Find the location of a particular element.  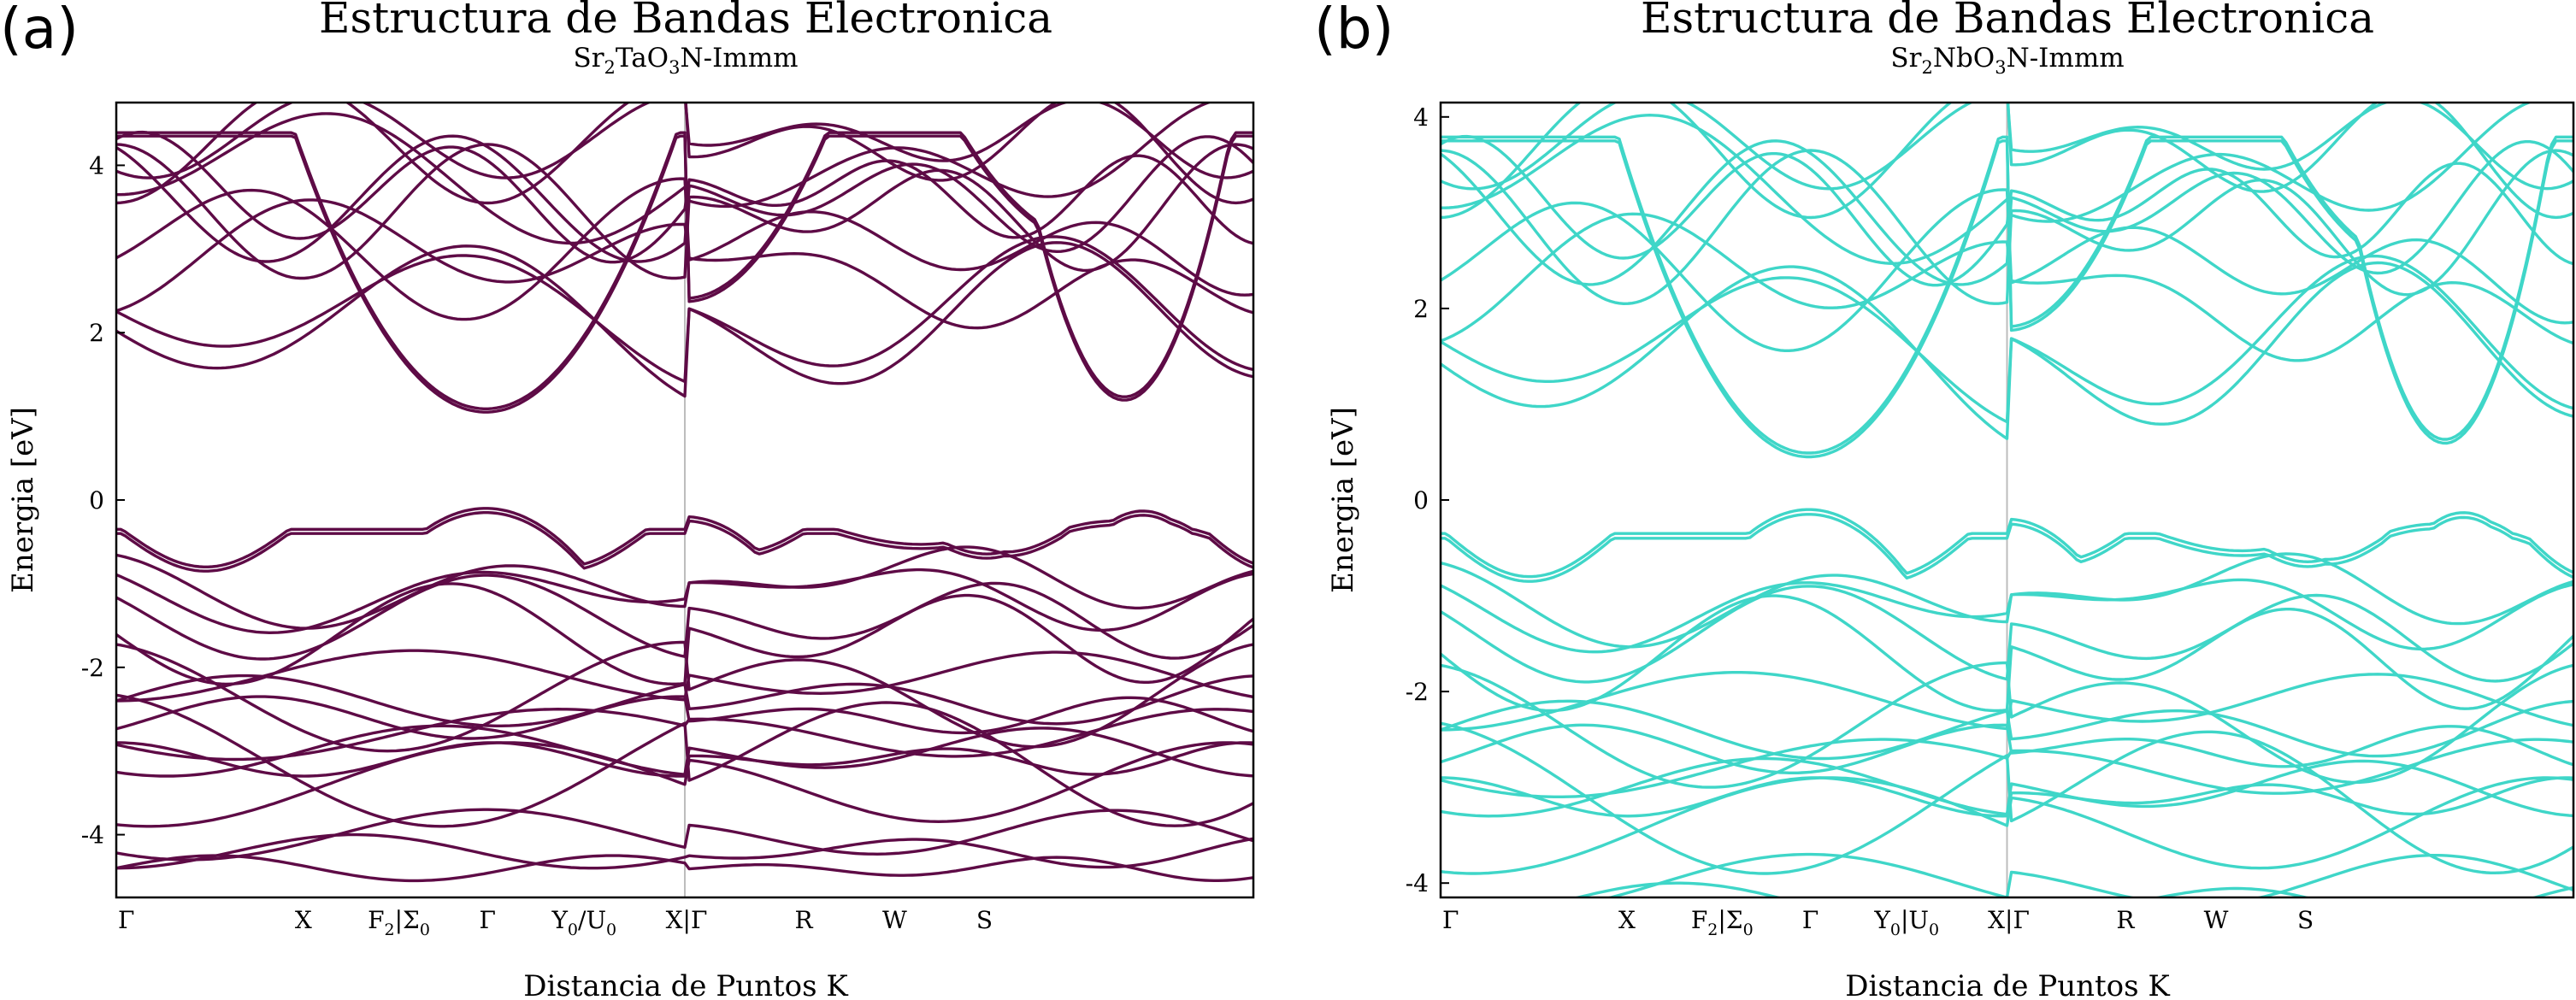

panel-b-y-ticks: 4 2 0 -2 -4 is located at coordinates (1427, 500).